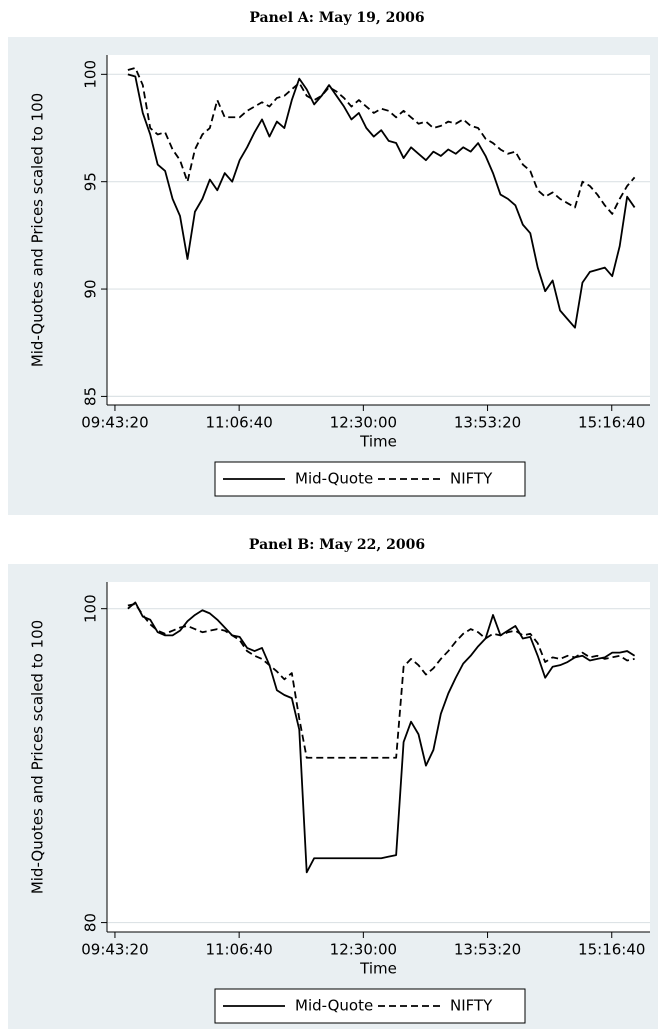 The image size is (658, 1029). Describe the element at coordinates (91, 181) in the screenshot. I see `y-tick-label: 95` at that location.